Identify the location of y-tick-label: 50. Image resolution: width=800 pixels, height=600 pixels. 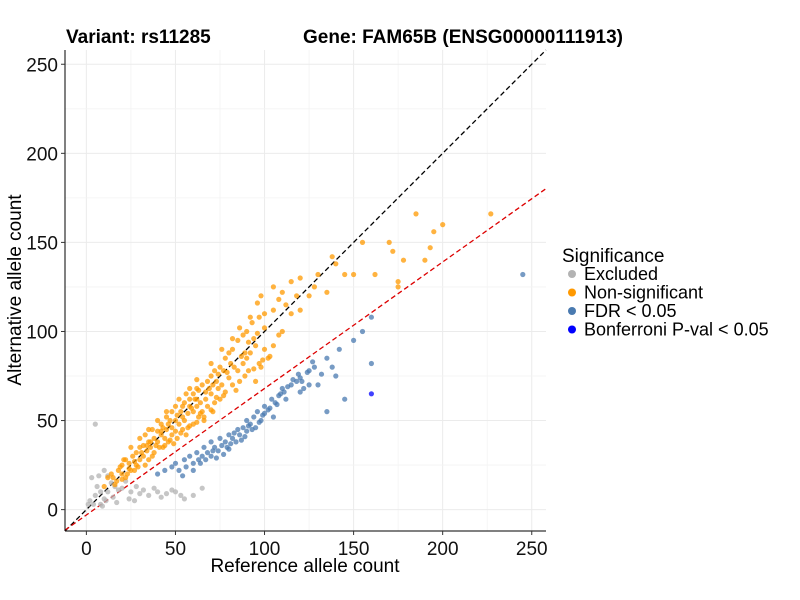
(47, 422).